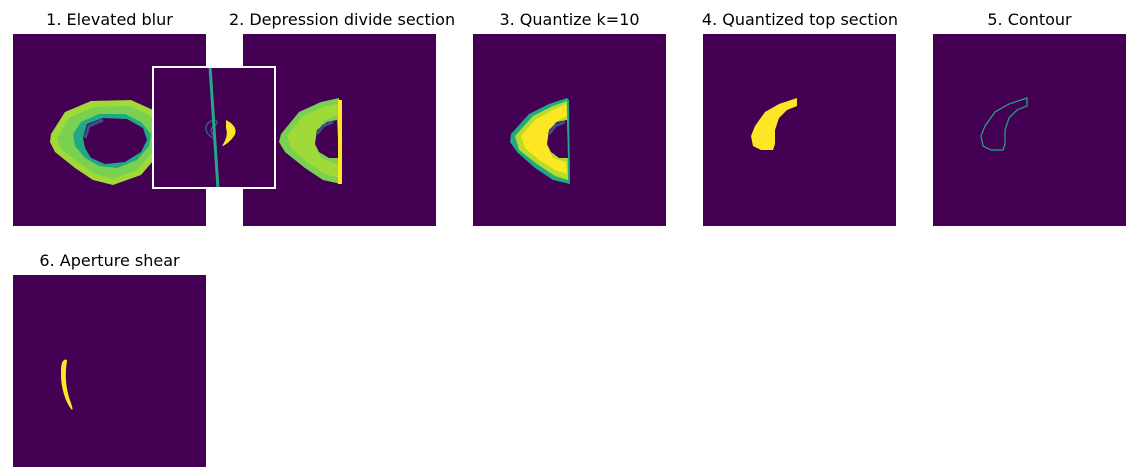 The image size is (1137, 472). Describe the element at coordinates (324, 127) in the screenshot. I see `panel-2-hole-edge` at that location.